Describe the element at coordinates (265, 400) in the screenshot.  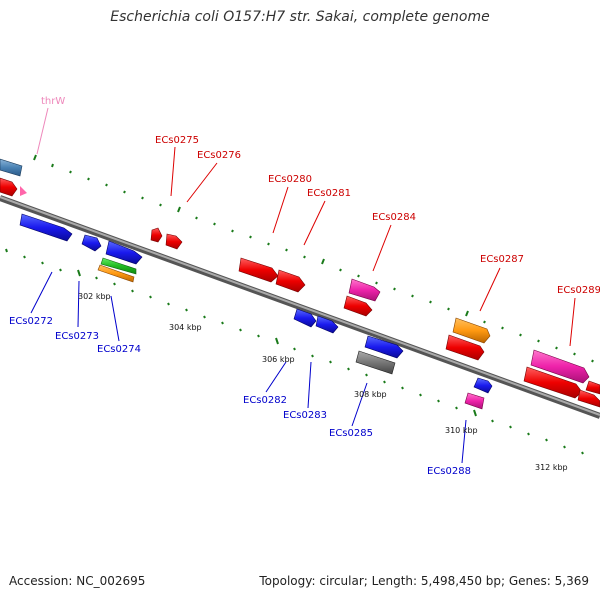
I see `gene-label: ECs0282` at that location.